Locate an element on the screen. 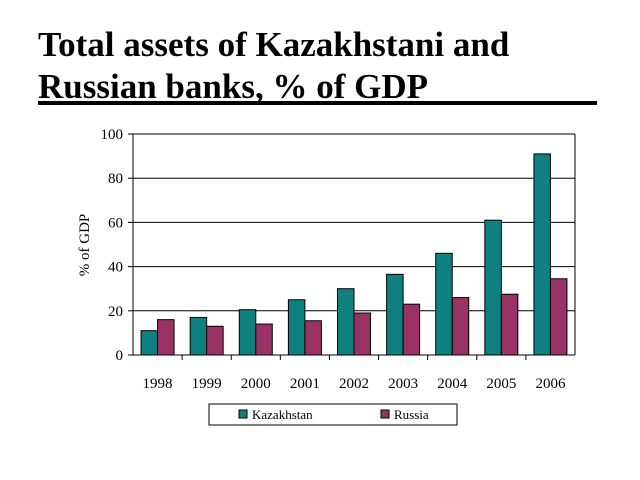 The image size is (640, 480). y-tick-label: 60 is located at coordinates (115, 223).